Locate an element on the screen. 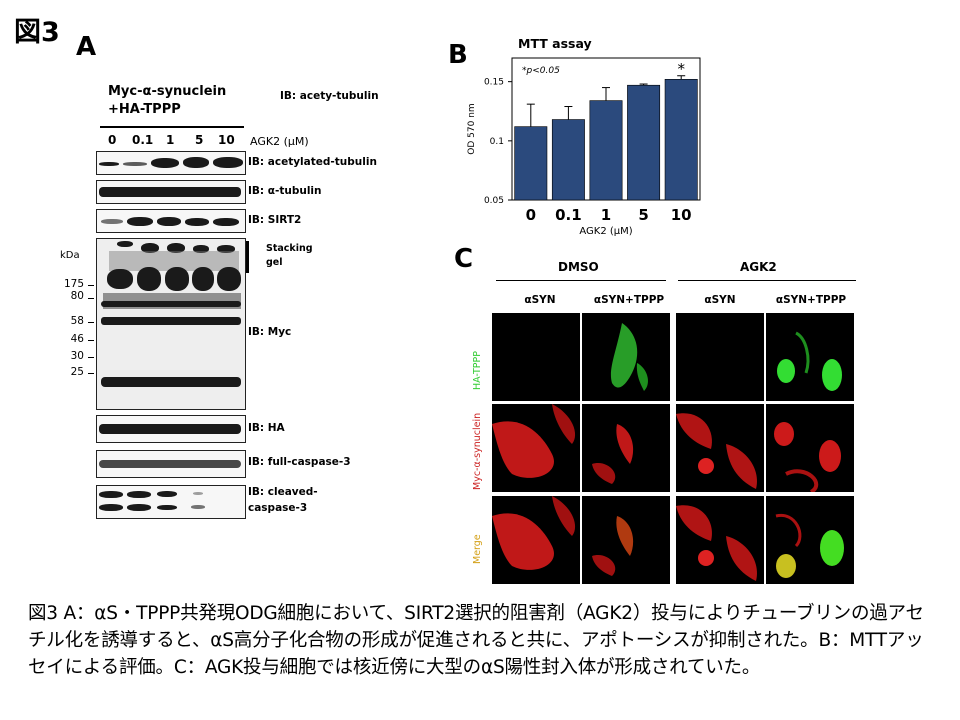  y-tick-label: 0.05 is located at coordinates (494, 201).